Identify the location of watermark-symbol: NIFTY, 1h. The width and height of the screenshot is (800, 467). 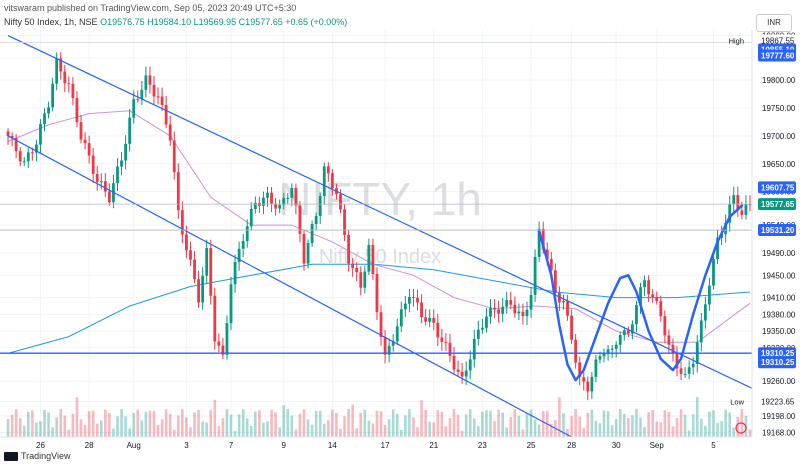
(380, 199).